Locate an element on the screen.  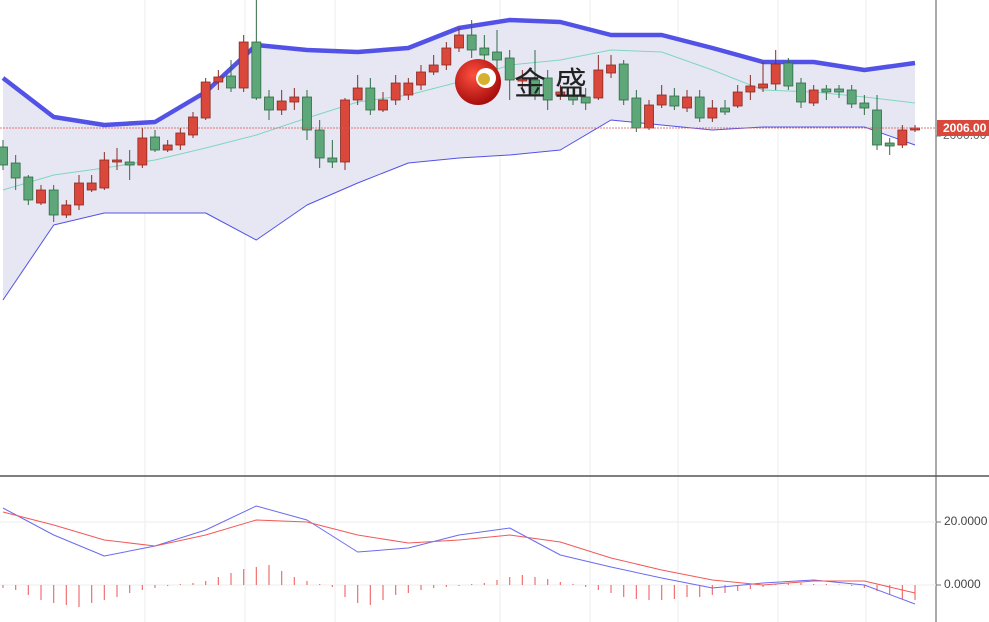
last-price-box is located at coordinates (963, 128).